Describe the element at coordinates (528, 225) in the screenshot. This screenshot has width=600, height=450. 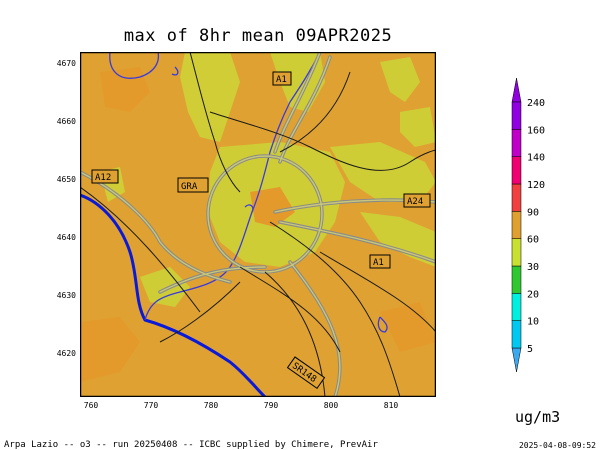
I see `colorbar: 5 10 20 30 60 90 120 140 160 240` at that location.